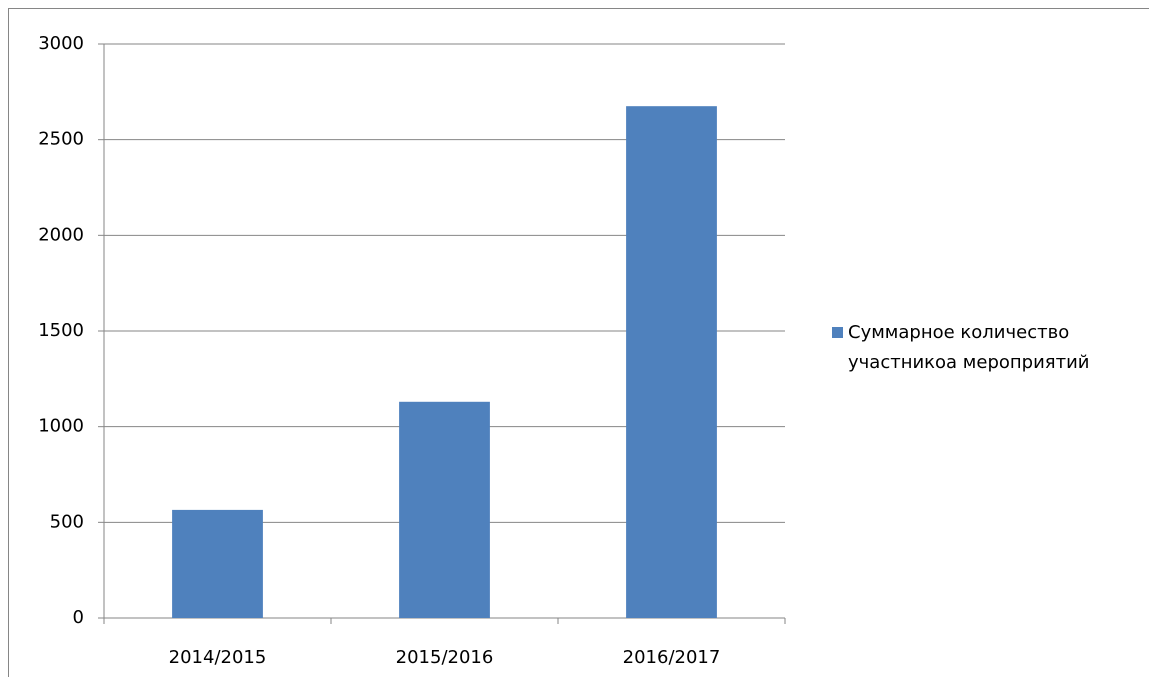 The width and height of the screenshot is (1149, 677). I want to click on y-tick-label: 0, so click(78, 617).